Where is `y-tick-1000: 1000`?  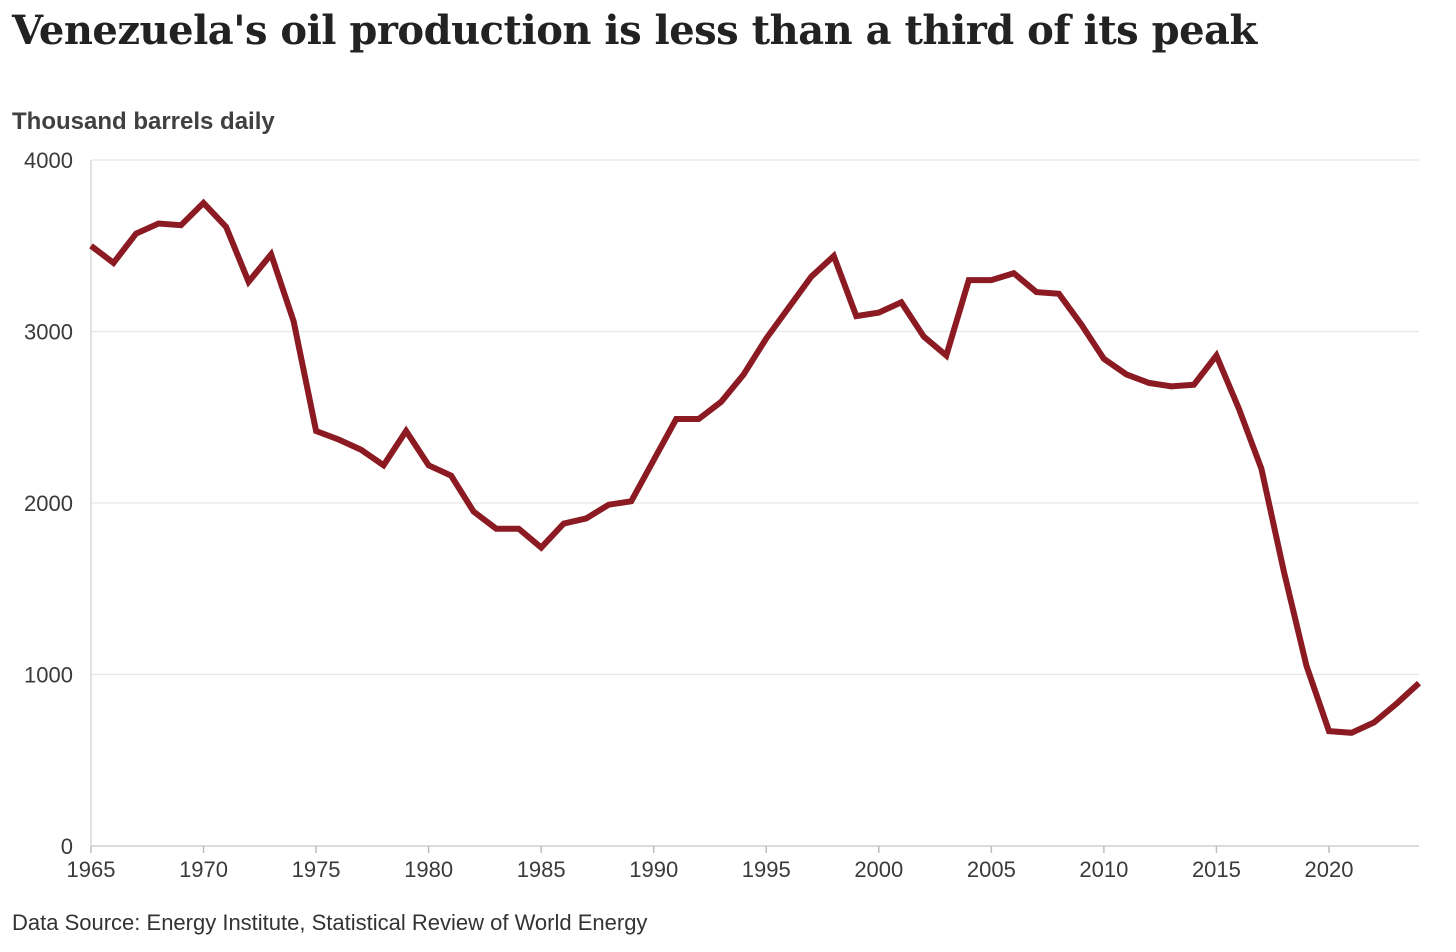 y-tick-1000: 1000 is located at coordinates (48, 675).